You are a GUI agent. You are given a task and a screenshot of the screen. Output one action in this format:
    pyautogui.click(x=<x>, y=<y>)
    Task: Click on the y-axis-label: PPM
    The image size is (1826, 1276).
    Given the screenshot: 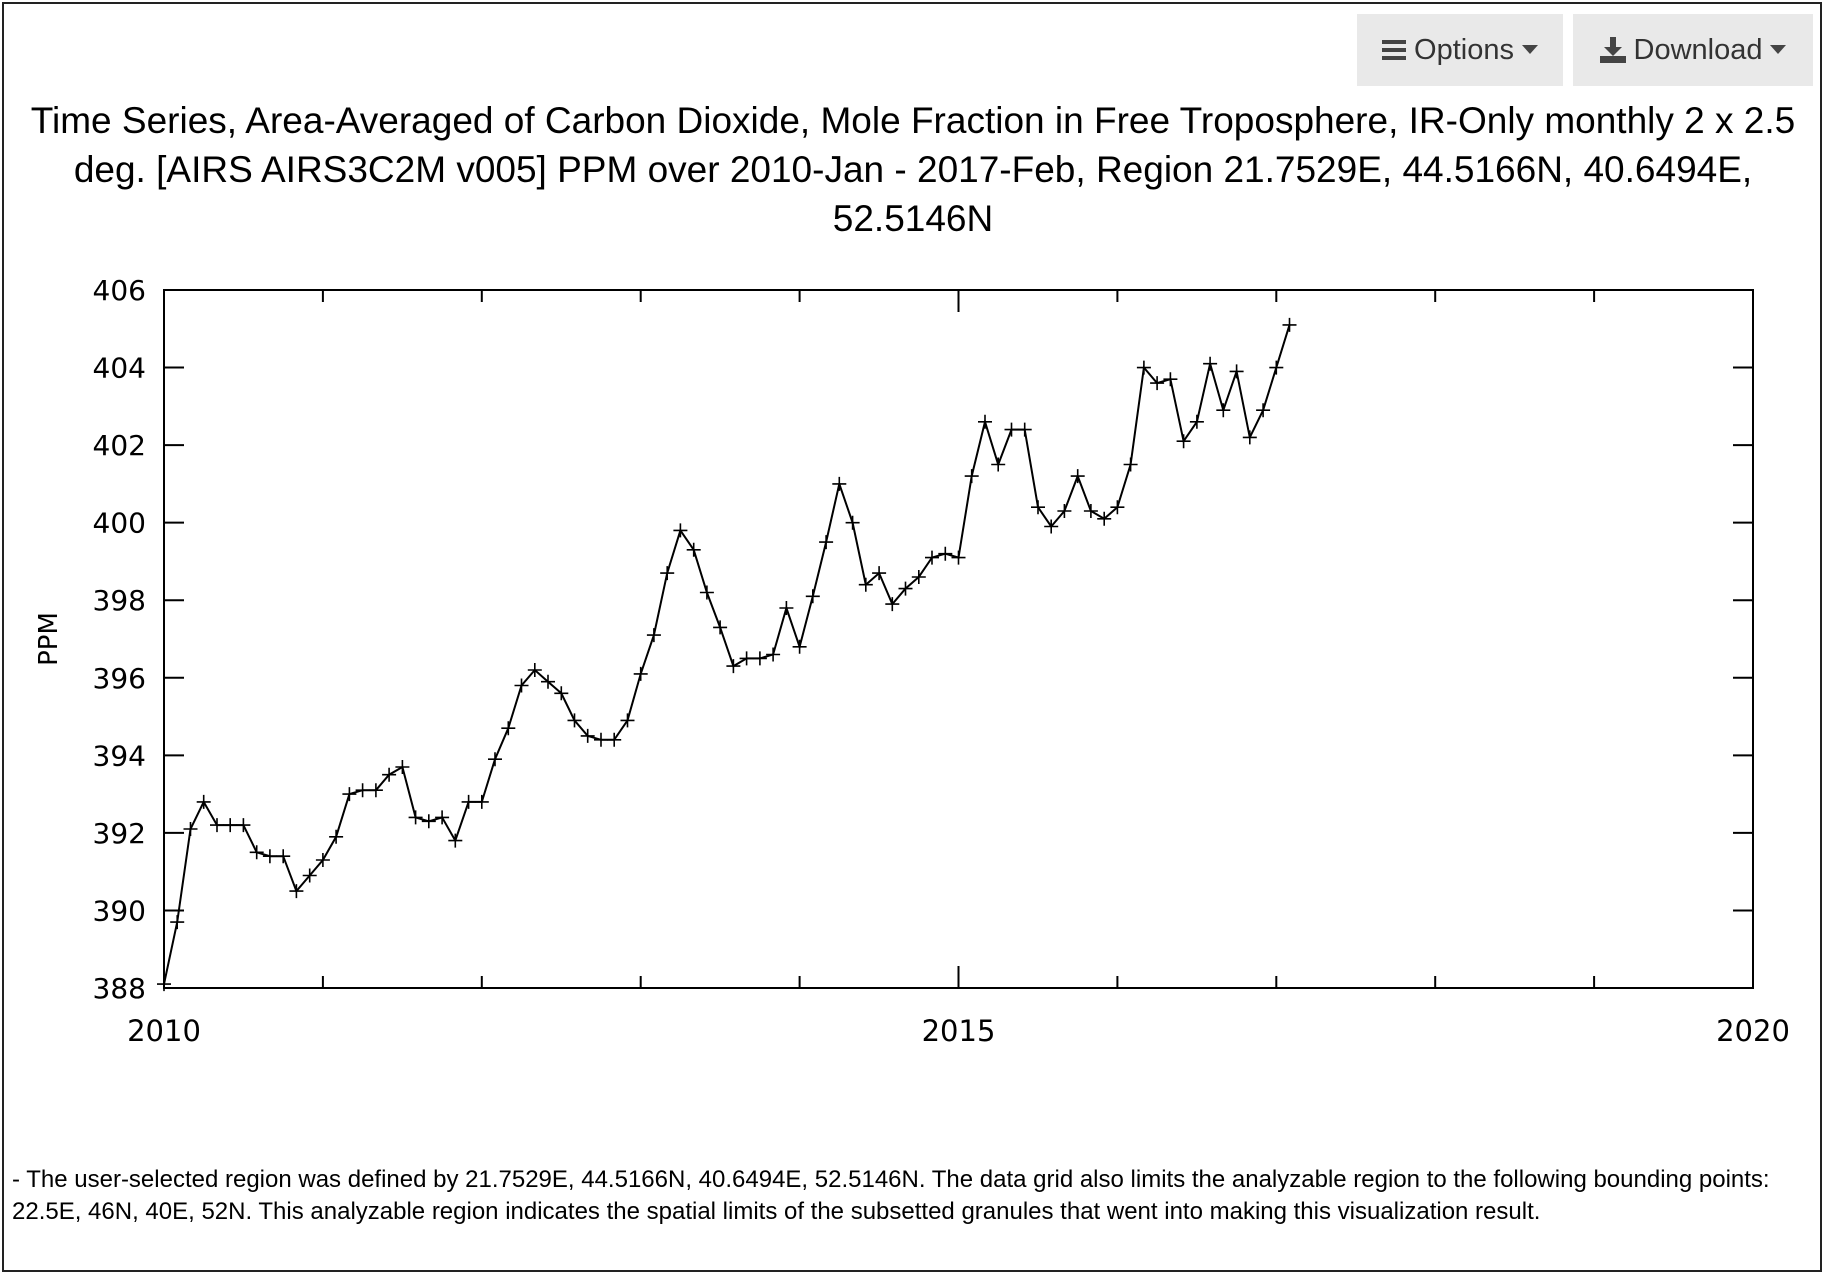 What is the action you would take?
    pyautogui.click(x=49, y=639)
    